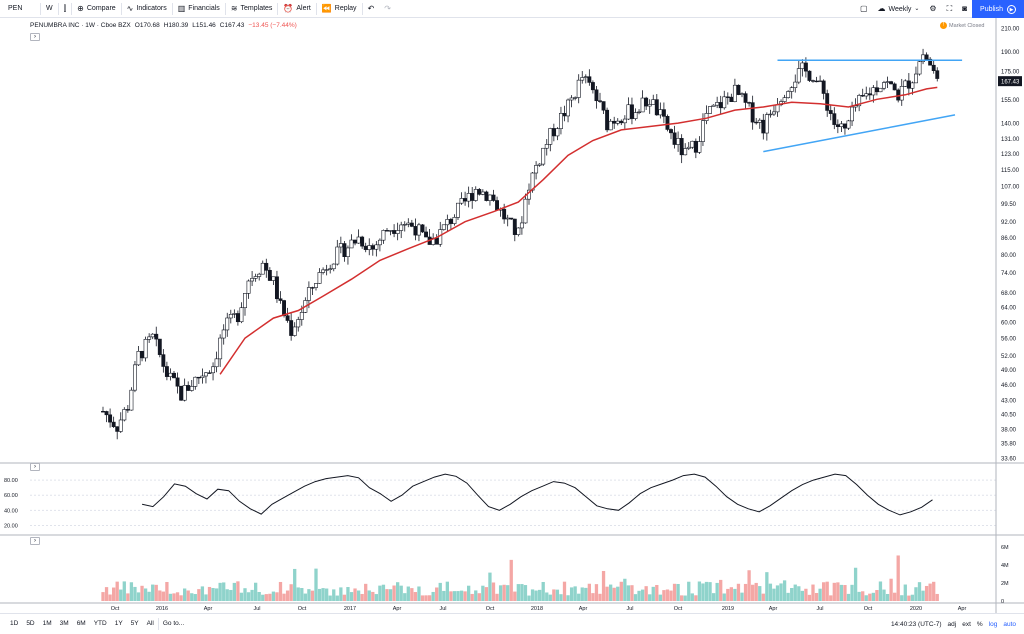 This screenshot has height=634, width=1024. I want to click on trendlines, so click(863, 106).